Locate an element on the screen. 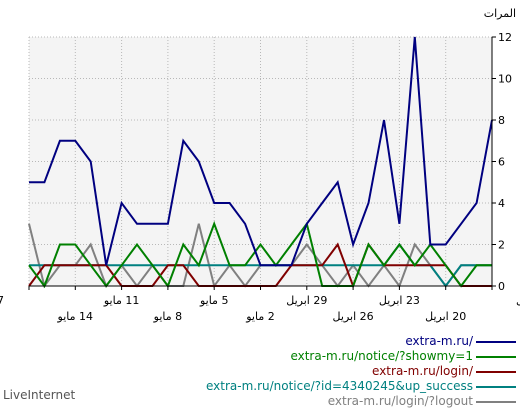 The height and width of the screenshot is (409, 520). legend-label: extra-m.ru/notice/?showmy=1 is located at coordinates (381, 356).